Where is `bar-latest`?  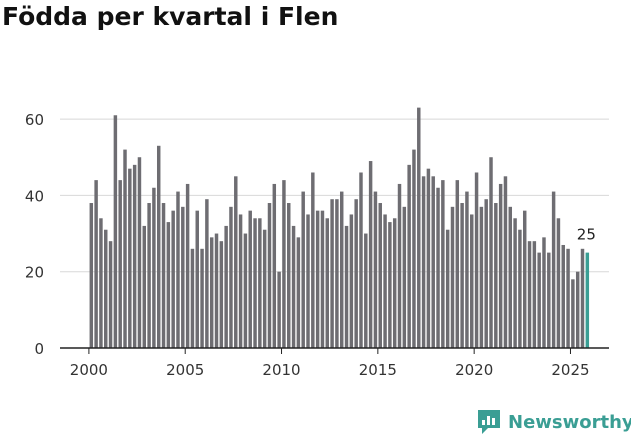
bar-latest is located at coordinates (587, 300).